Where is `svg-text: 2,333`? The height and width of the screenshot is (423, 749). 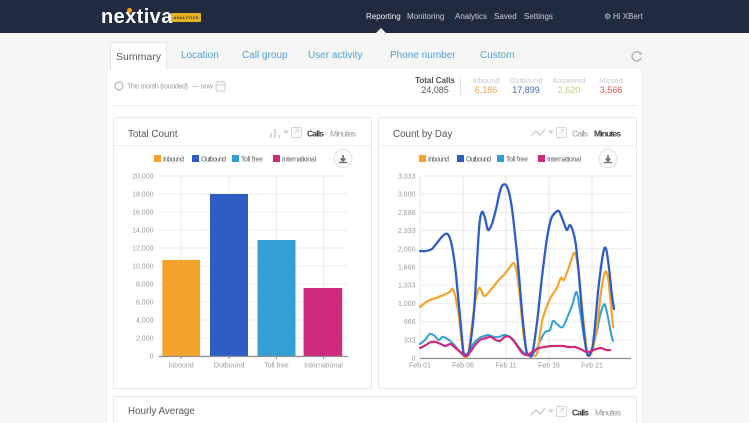
svg-text: 2,333 is located at coordinates (407, 231).